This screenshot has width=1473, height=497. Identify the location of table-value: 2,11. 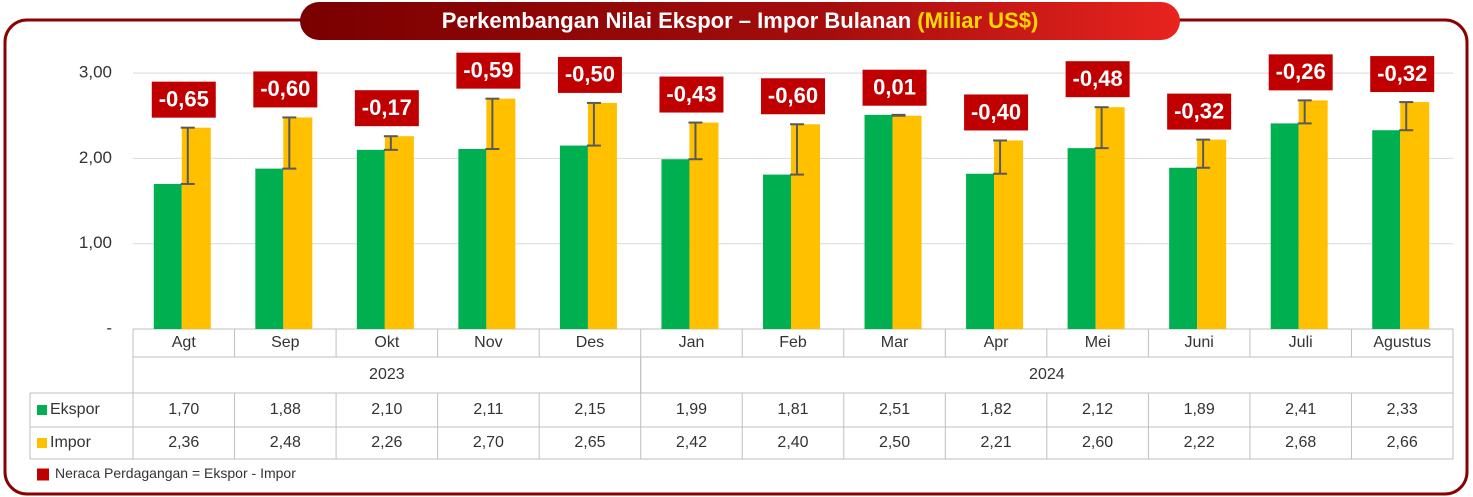
(488, 409).